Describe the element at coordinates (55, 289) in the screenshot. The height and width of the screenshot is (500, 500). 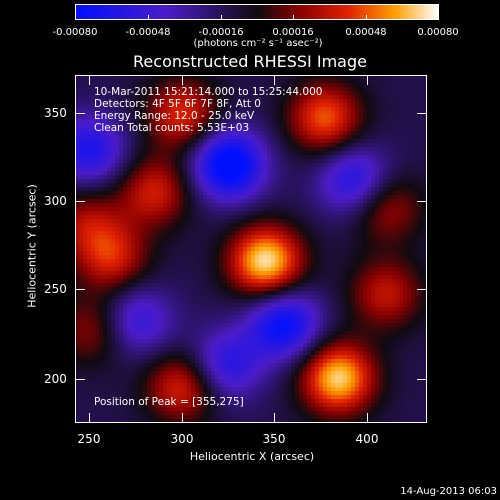
I see `y-tick-label: 250` at that location.